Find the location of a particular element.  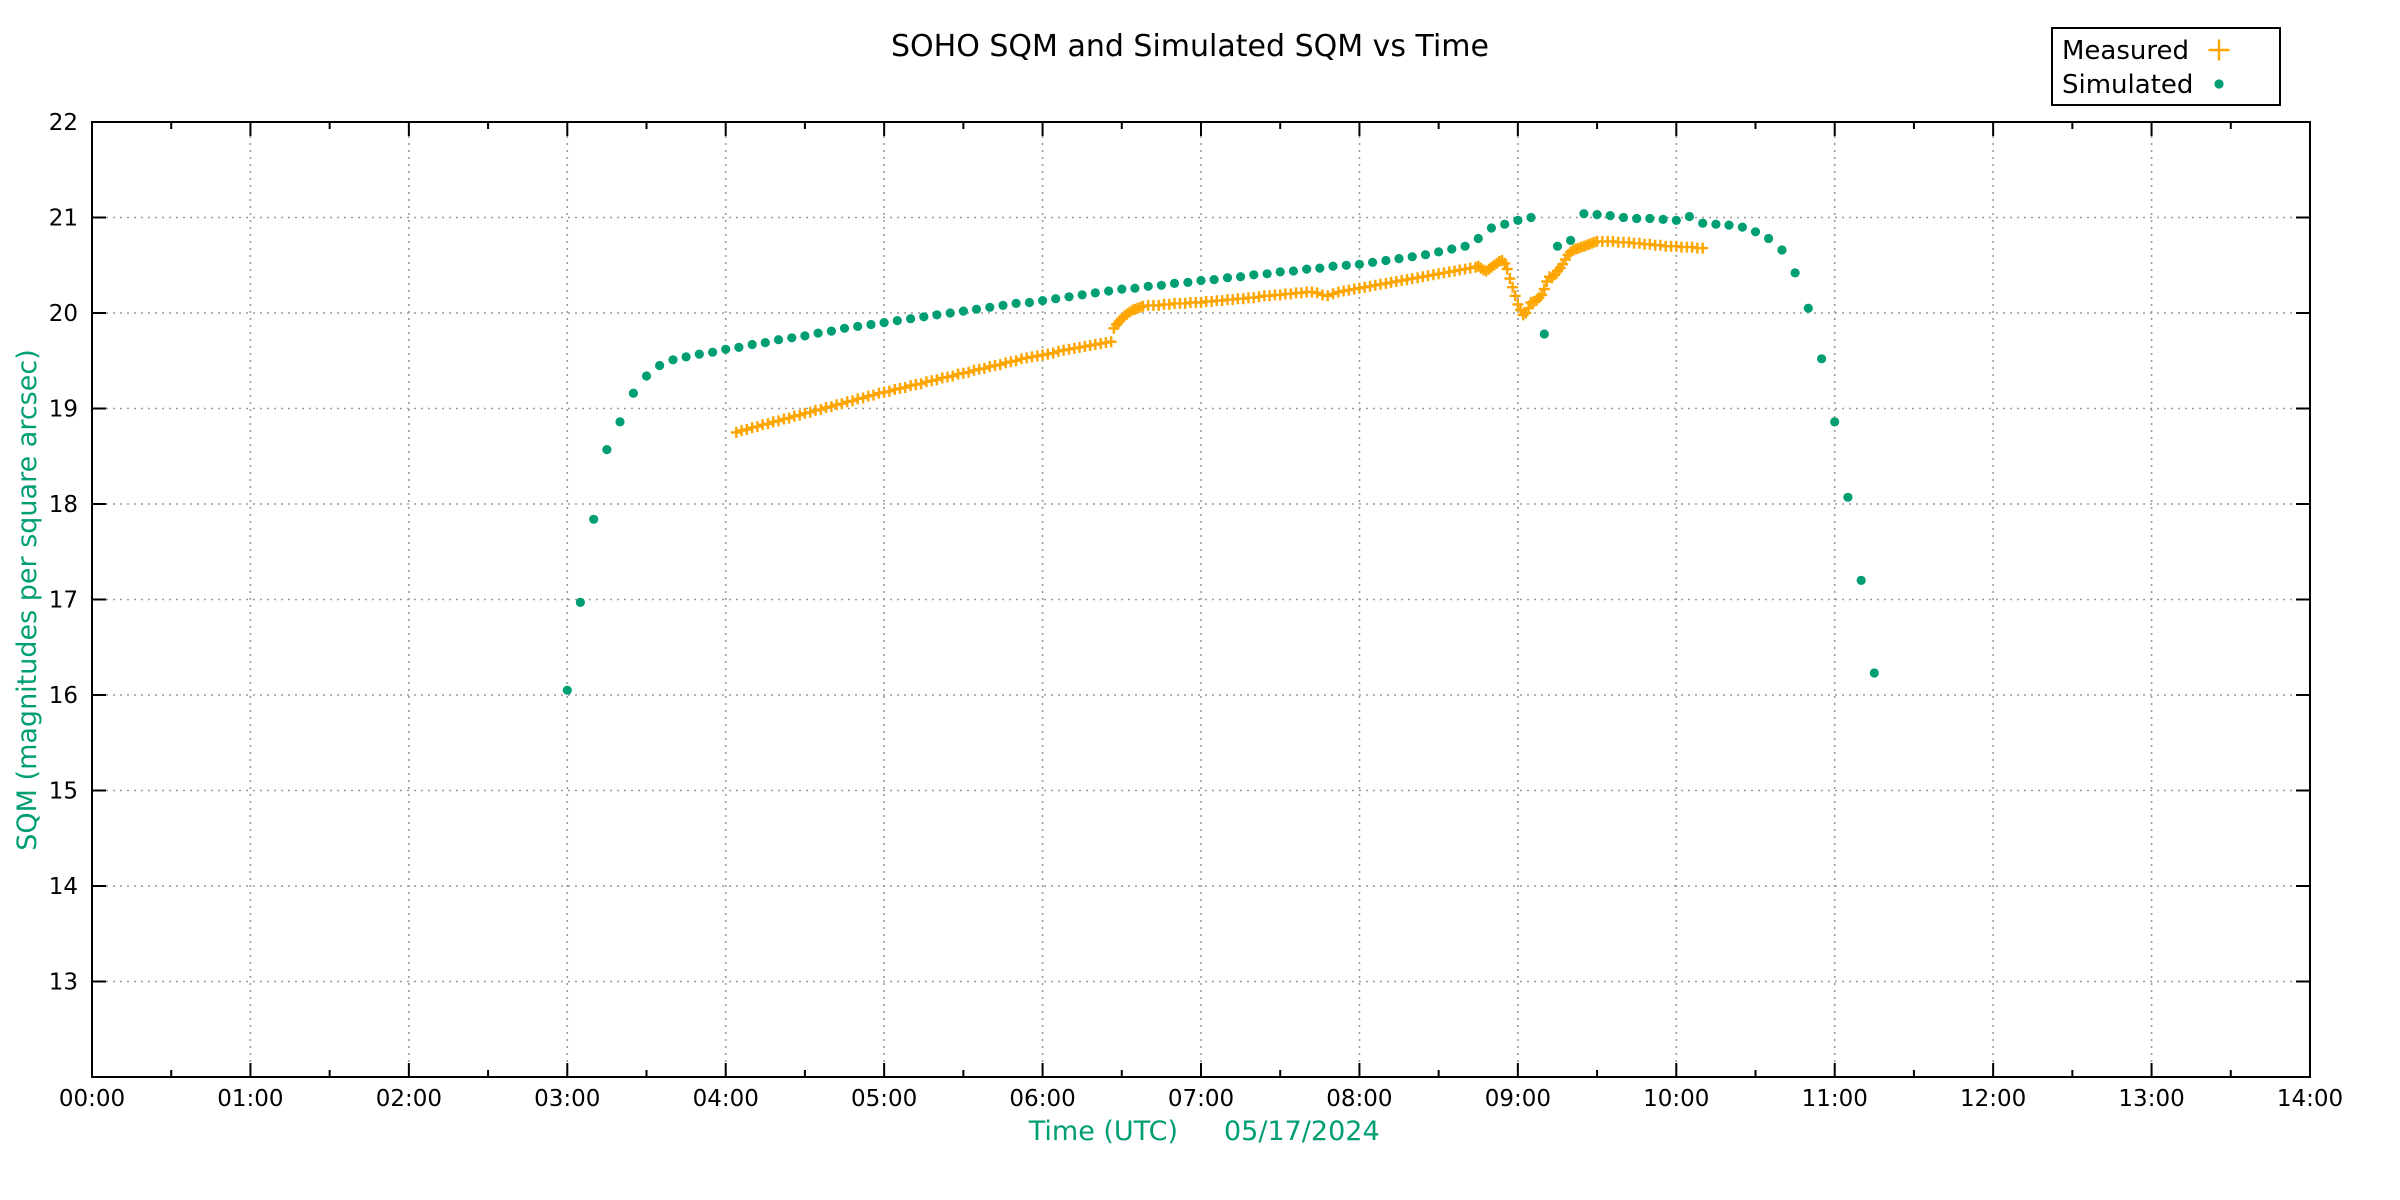

y-tick-label: 22 is located at coordinates (63, 123).